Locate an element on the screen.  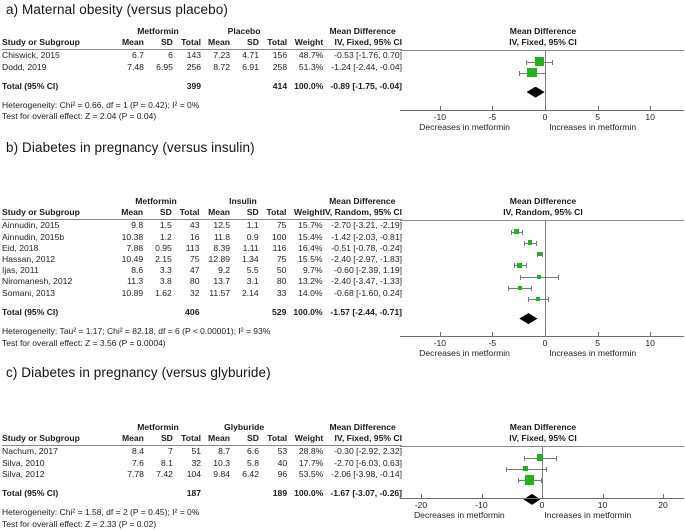
total-n-1: 399 is located at coordinates (194, 85).